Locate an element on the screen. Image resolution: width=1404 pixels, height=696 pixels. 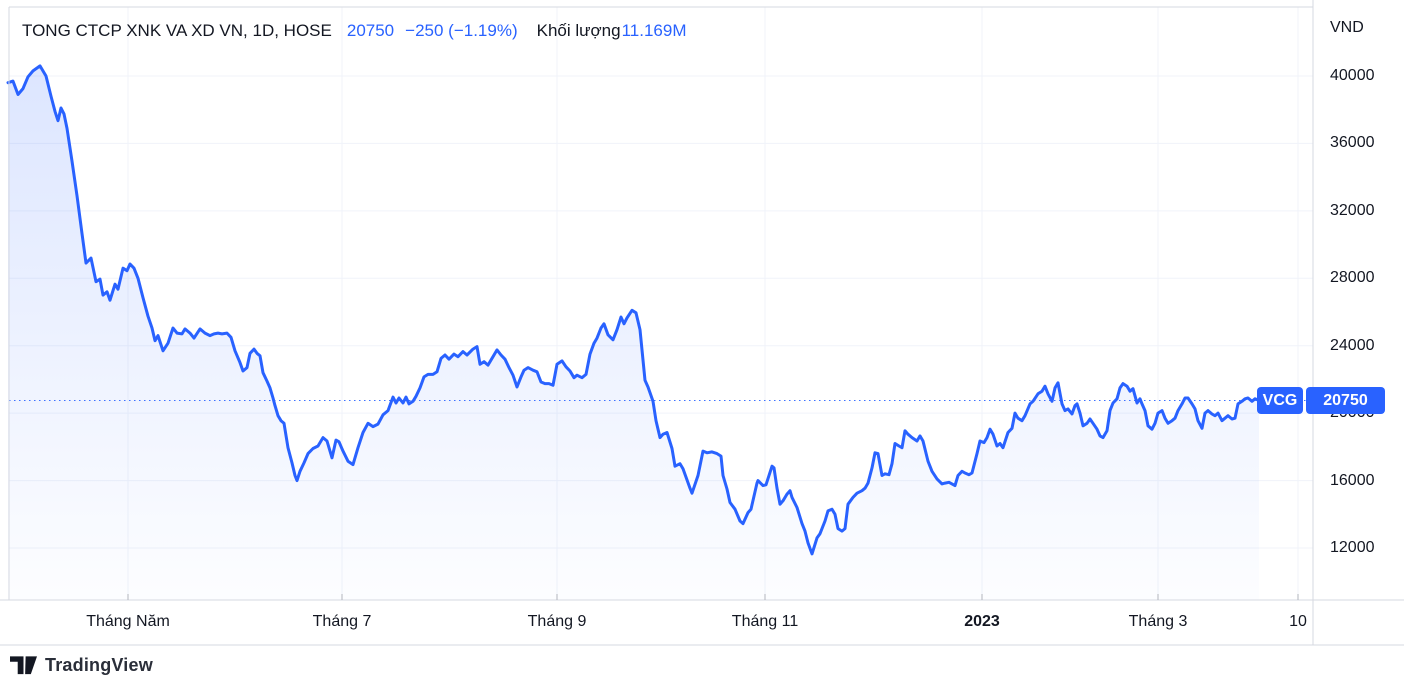
last-price: 20750 is located at coordinates (370, 30).